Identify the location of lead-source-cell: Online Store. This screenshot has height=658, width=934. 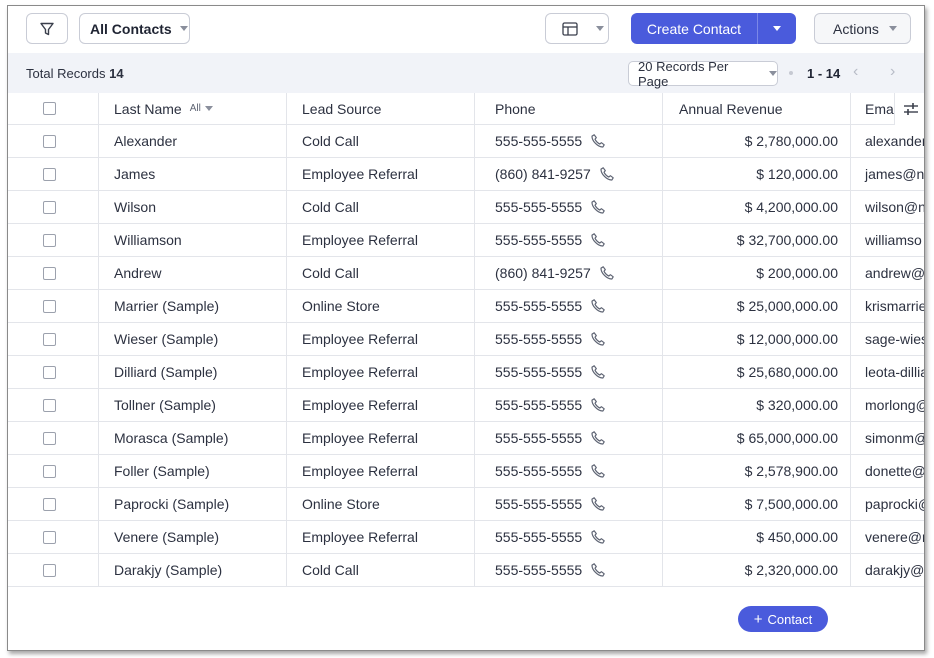
(381, 504).